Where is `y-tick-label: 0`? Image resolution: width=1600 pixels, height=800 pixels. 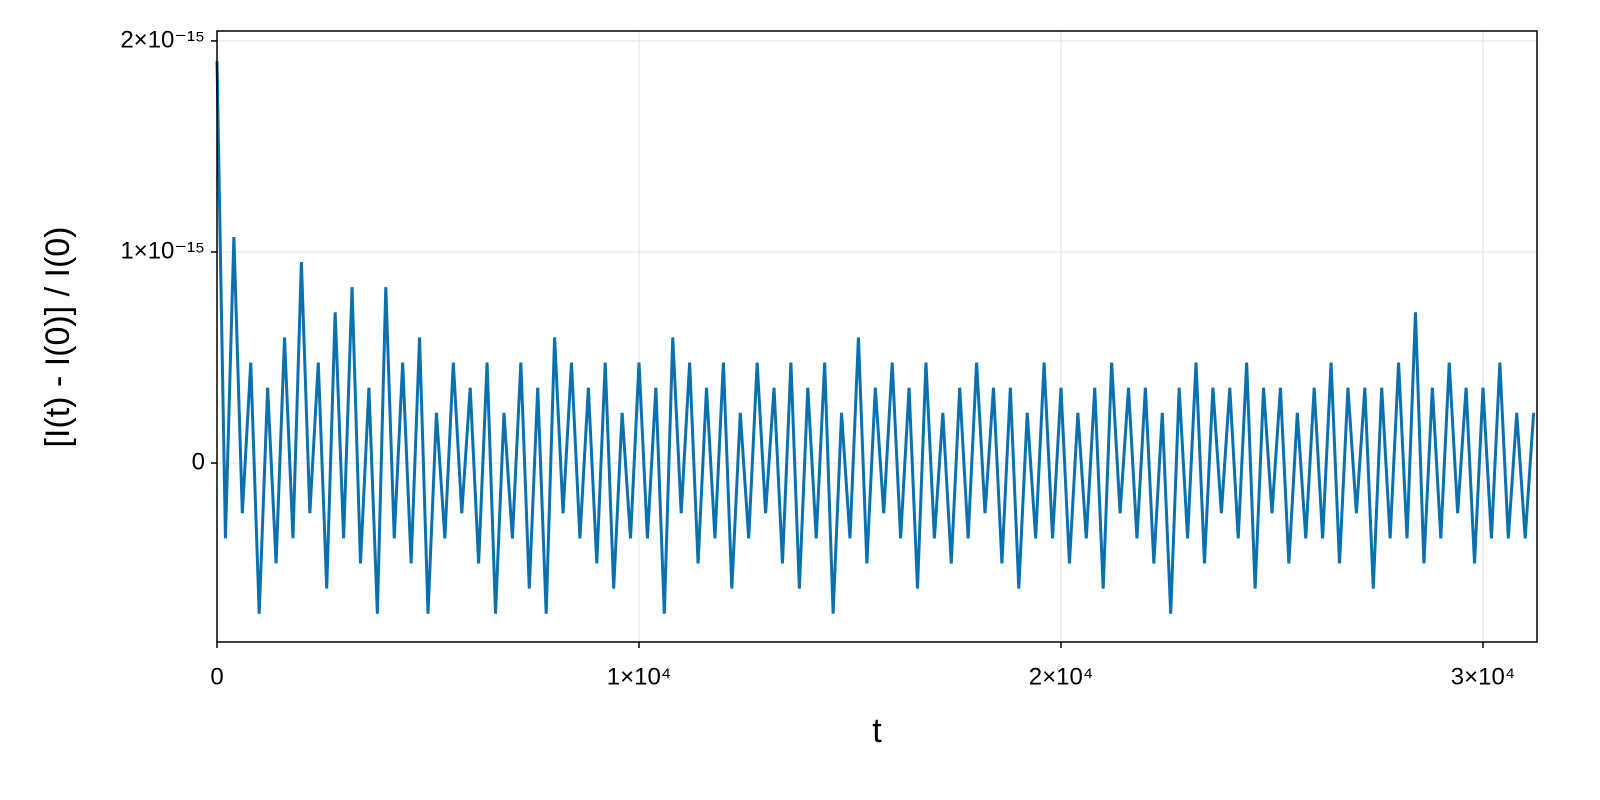
y-tick-label: 0 is located at coordinates (198, 461).